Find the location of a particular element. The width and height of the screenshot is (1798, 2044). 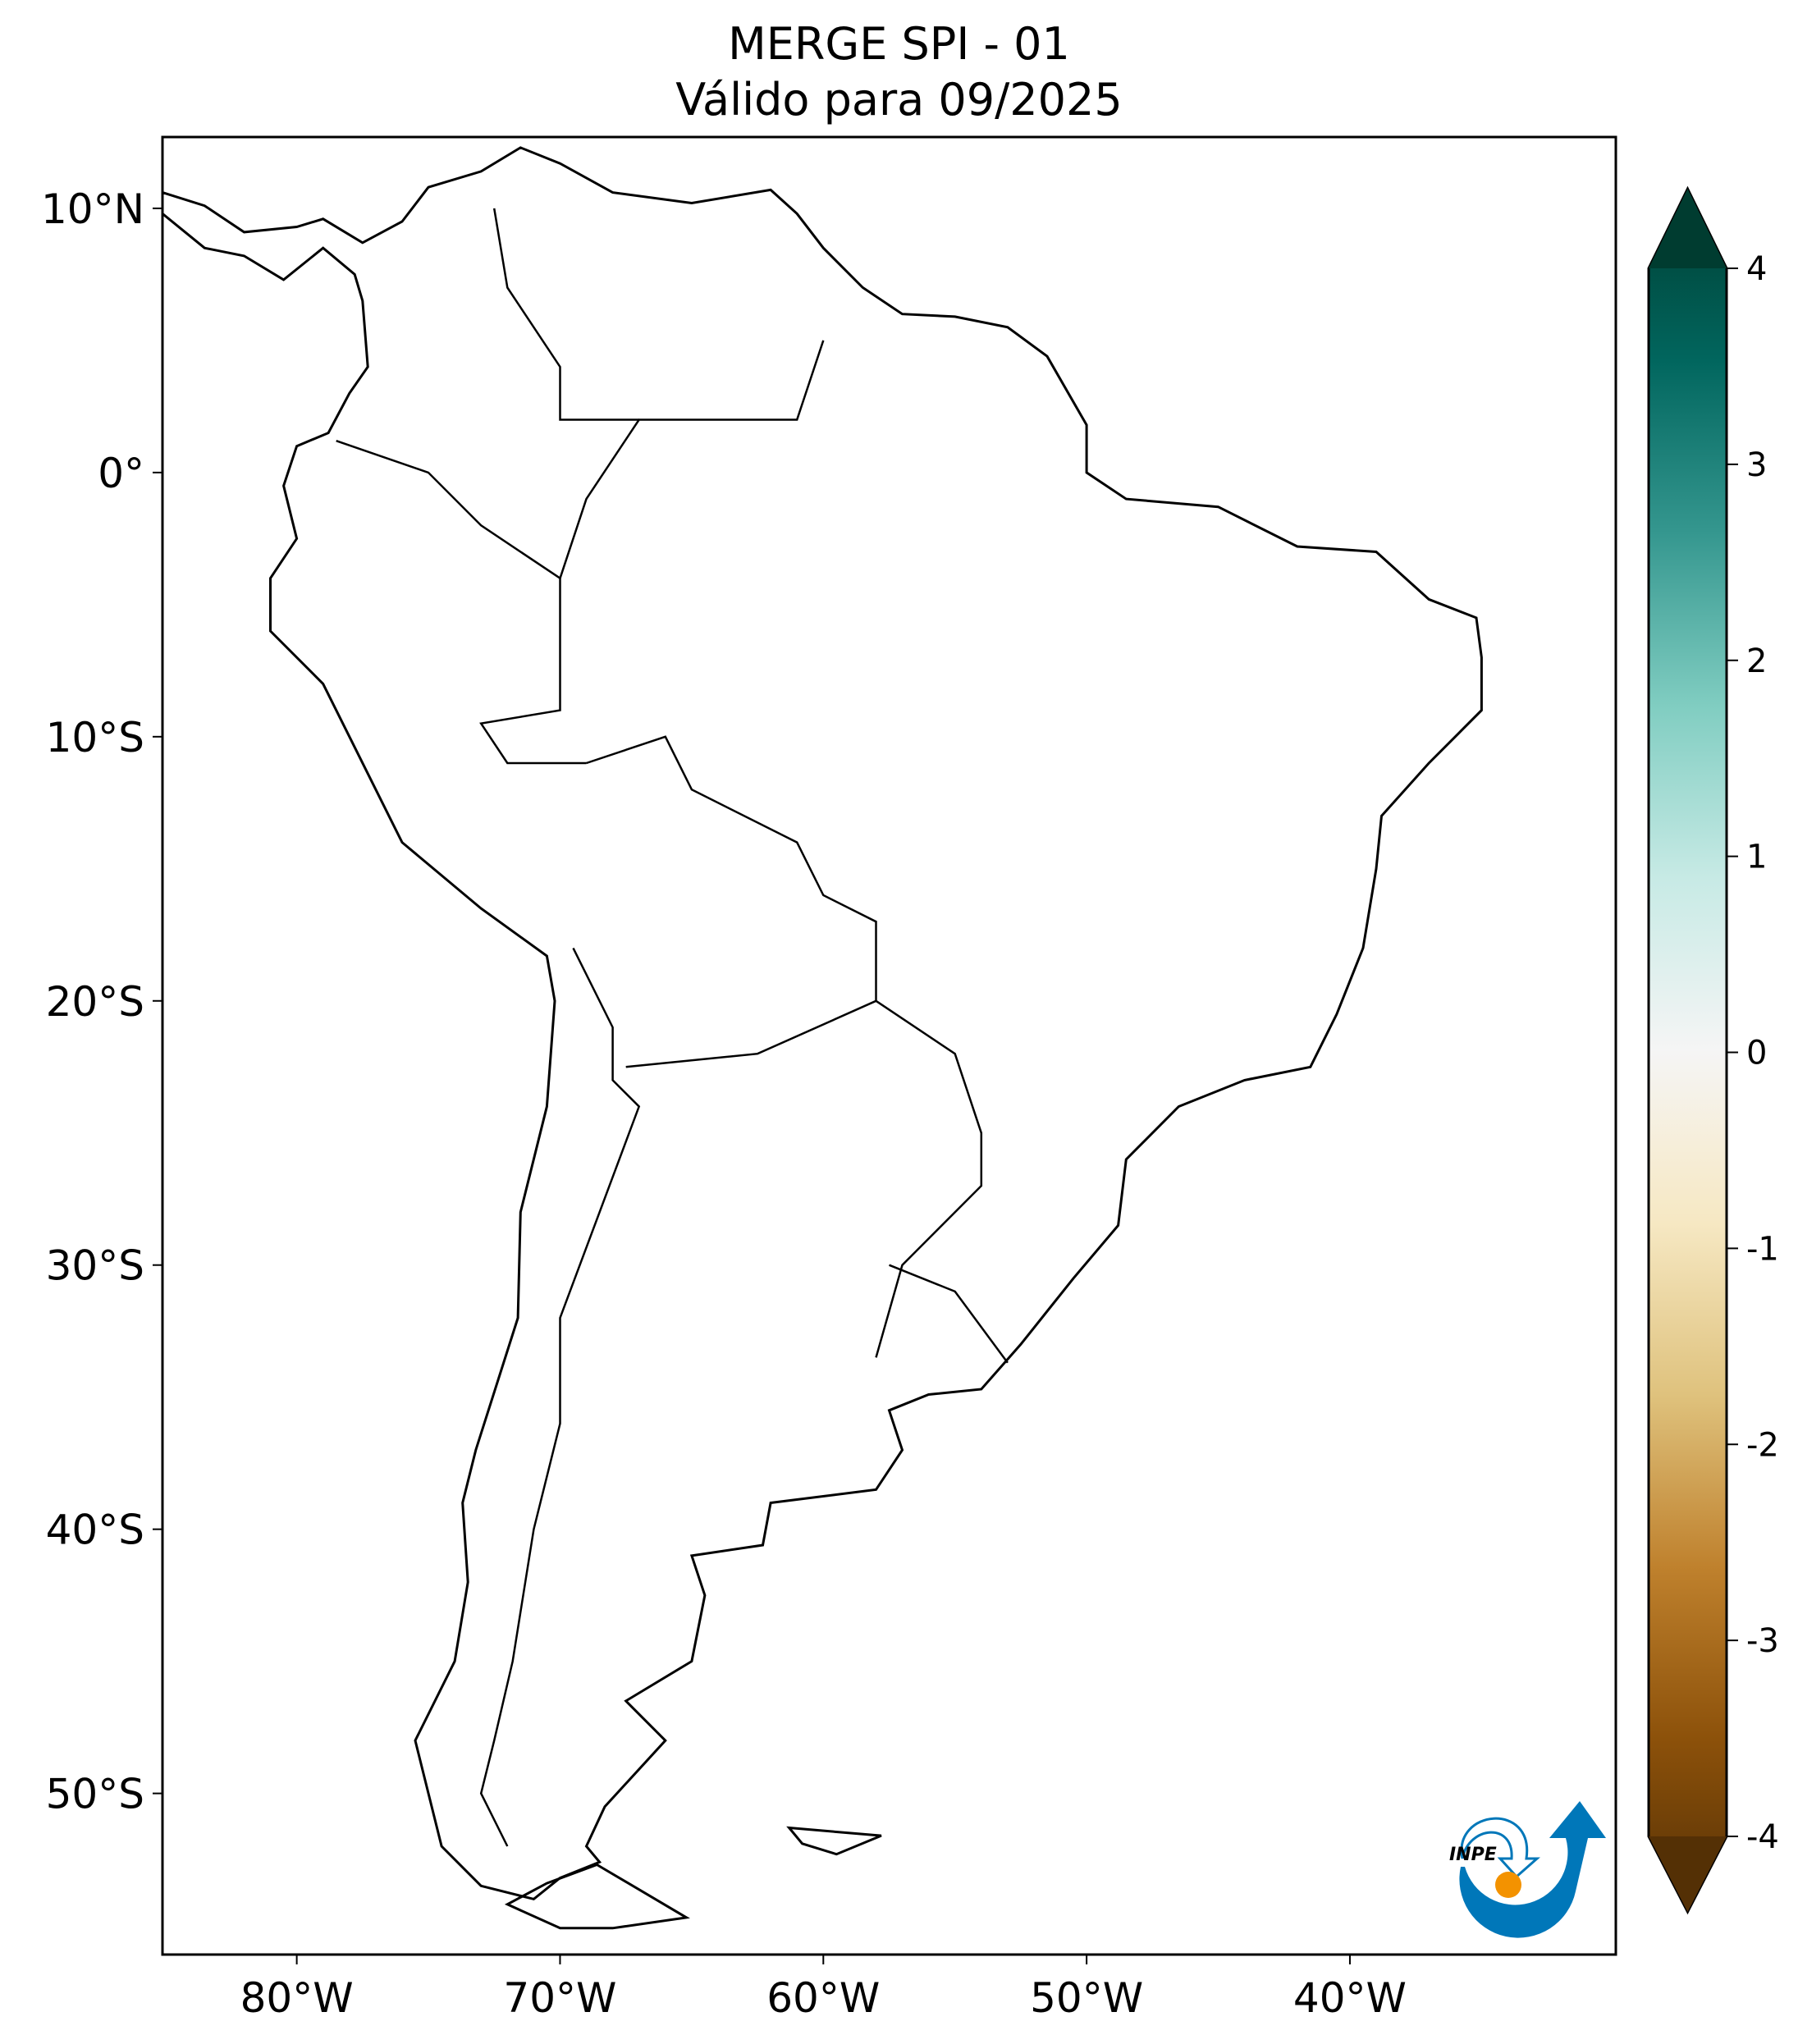

map-subtitle: Válido para 09/2025 is located at coordinates (899, 100).